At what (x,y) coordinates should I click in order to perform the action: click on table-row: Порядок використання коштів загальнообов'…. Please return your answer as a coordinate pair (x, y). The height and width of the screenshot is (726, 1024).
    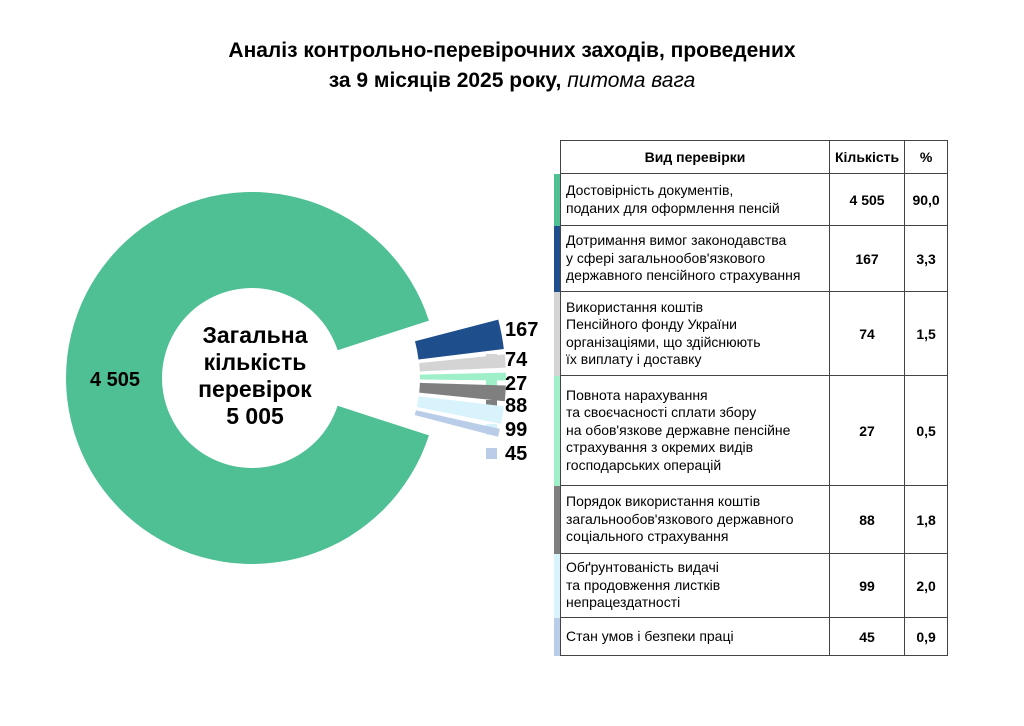
    Looking at the image, I should click on (751, 519).